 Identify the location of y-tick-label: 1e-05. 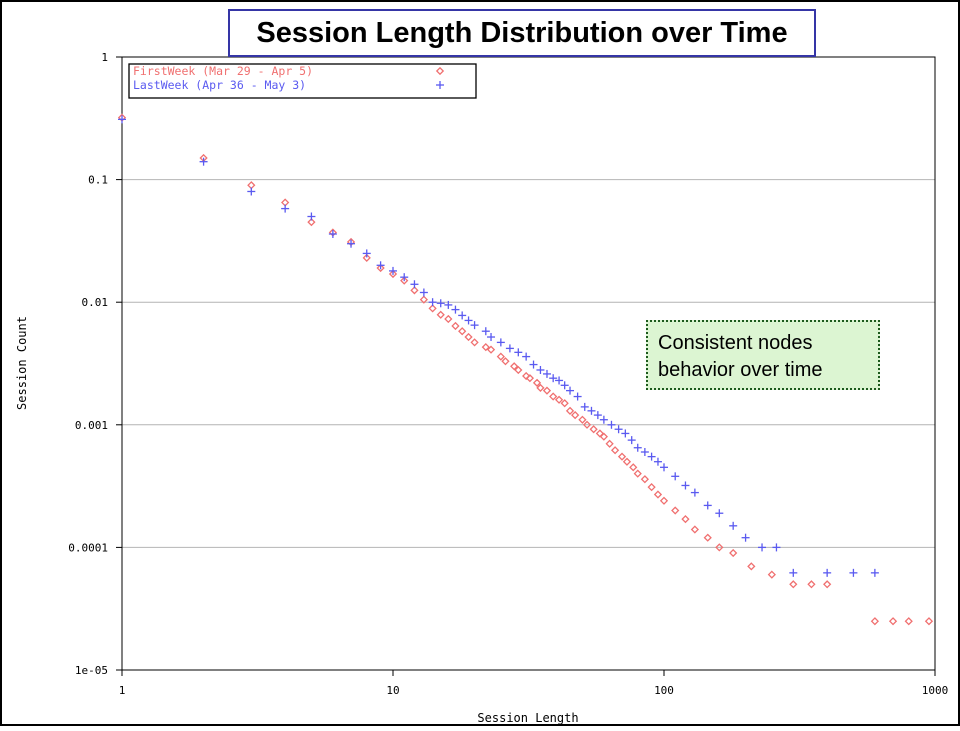
(91, 670).